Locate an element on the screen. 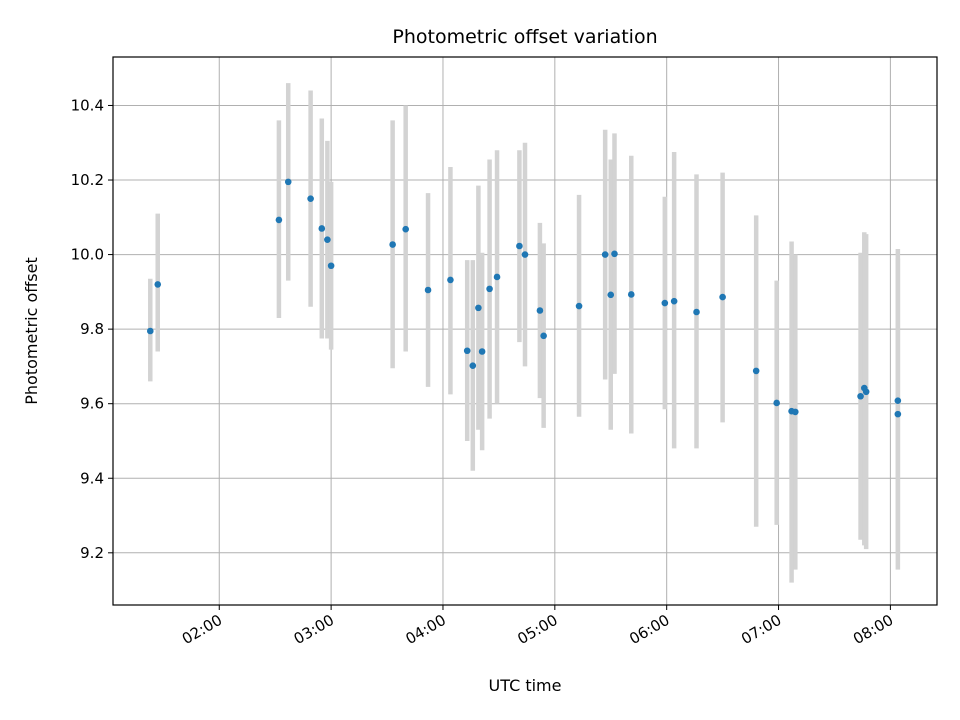  y-tick-label: 9.8 is located at coordinates (92, 329).